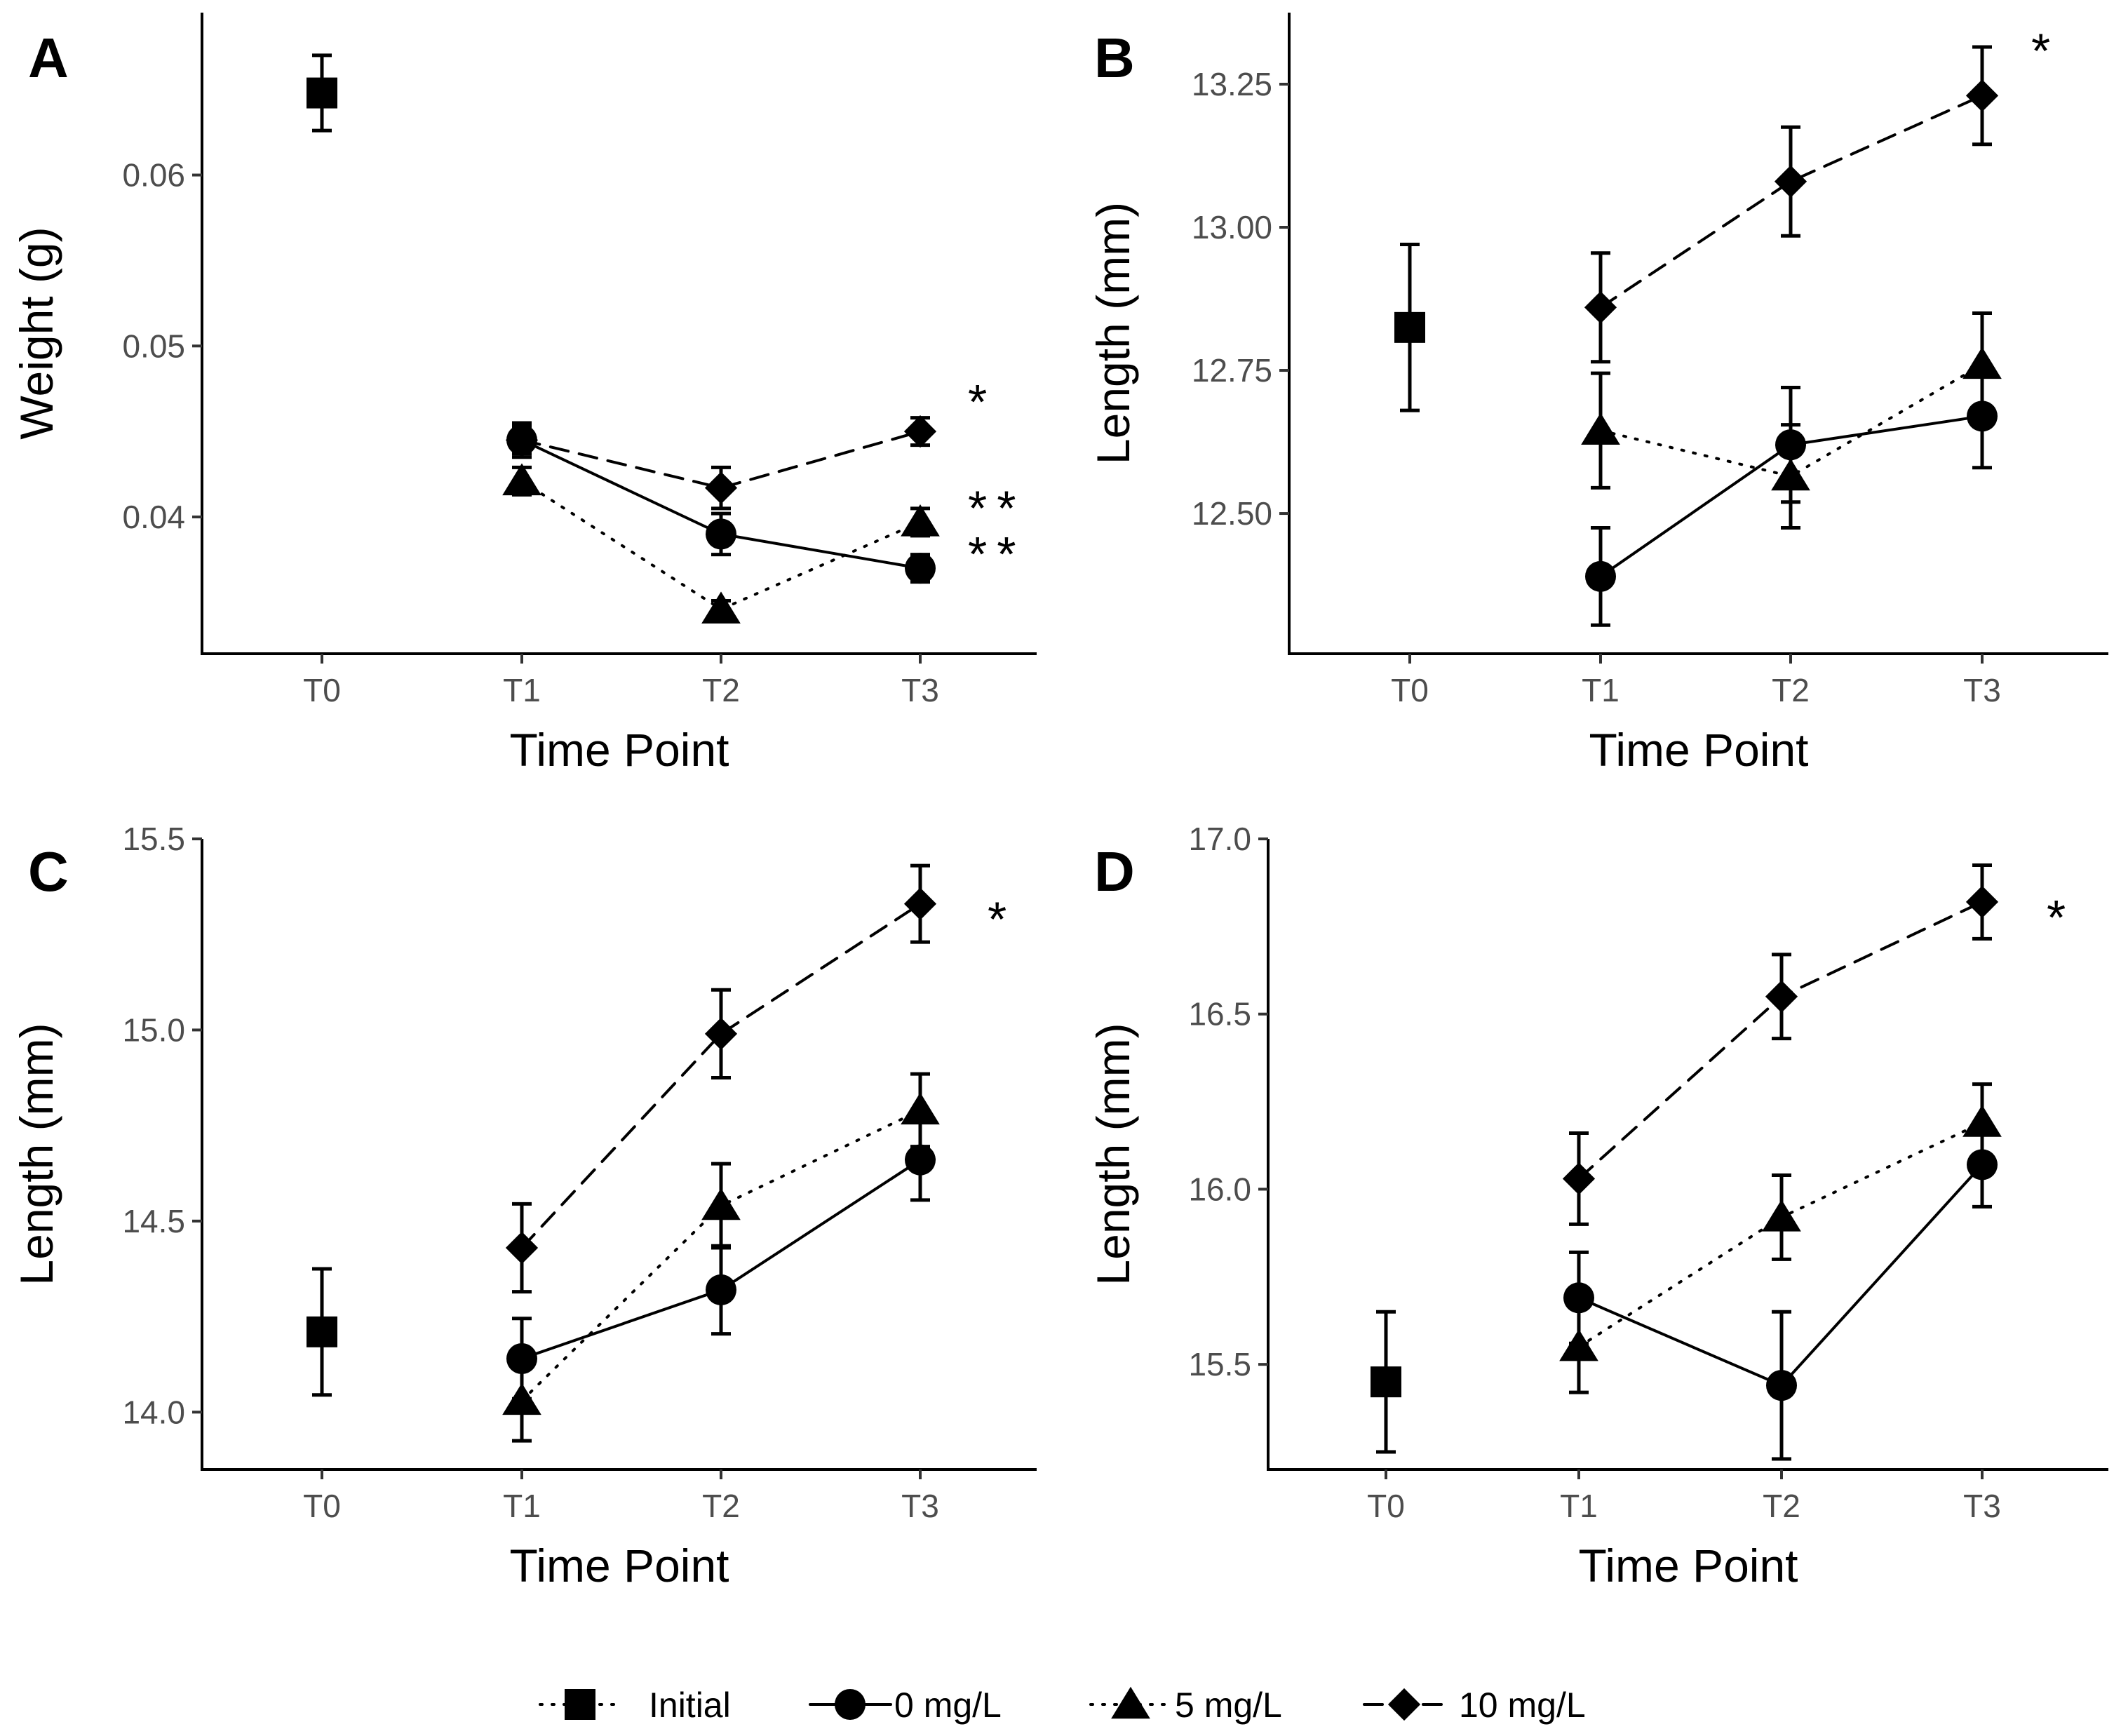  What do you see at coordinates (48, 871) in the screenshot?
I see `panel-letter: C` at bounding box center [48, 871].